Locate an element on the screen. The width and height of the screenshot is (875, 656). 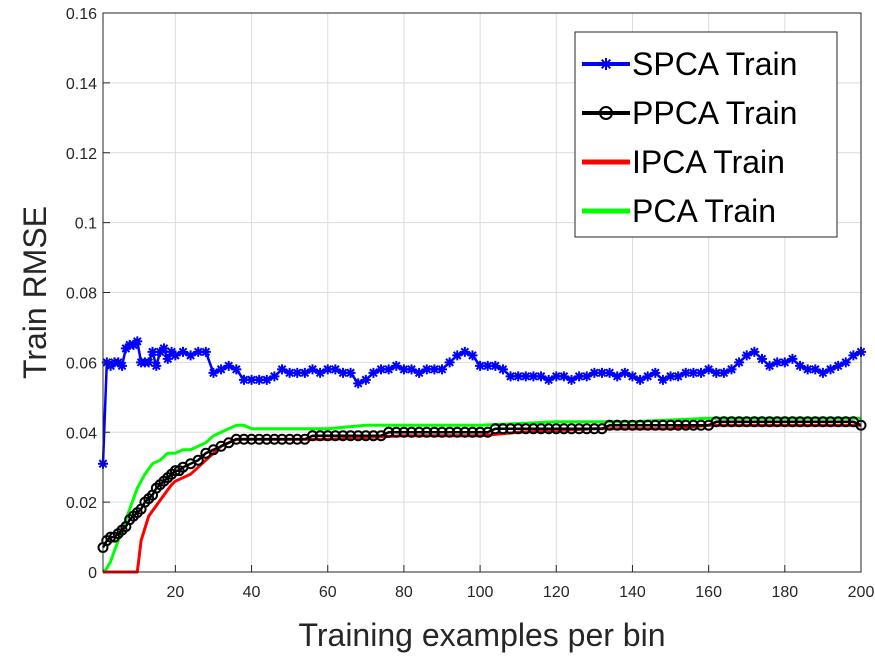
x-tick-label: 100 is located at coordinates (480, 592).